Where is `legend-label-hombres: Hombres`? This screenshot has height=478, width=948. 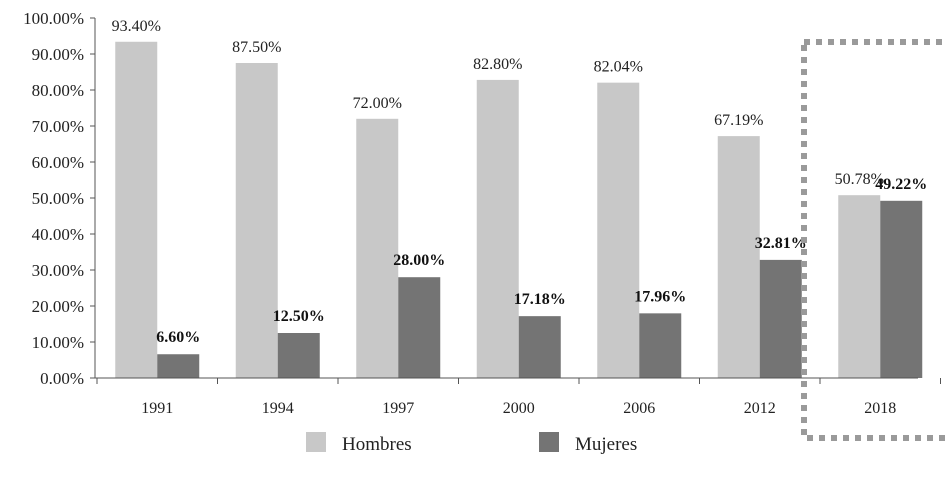 legend-label-hombres: Hombres is located at coordinates (377, 444).